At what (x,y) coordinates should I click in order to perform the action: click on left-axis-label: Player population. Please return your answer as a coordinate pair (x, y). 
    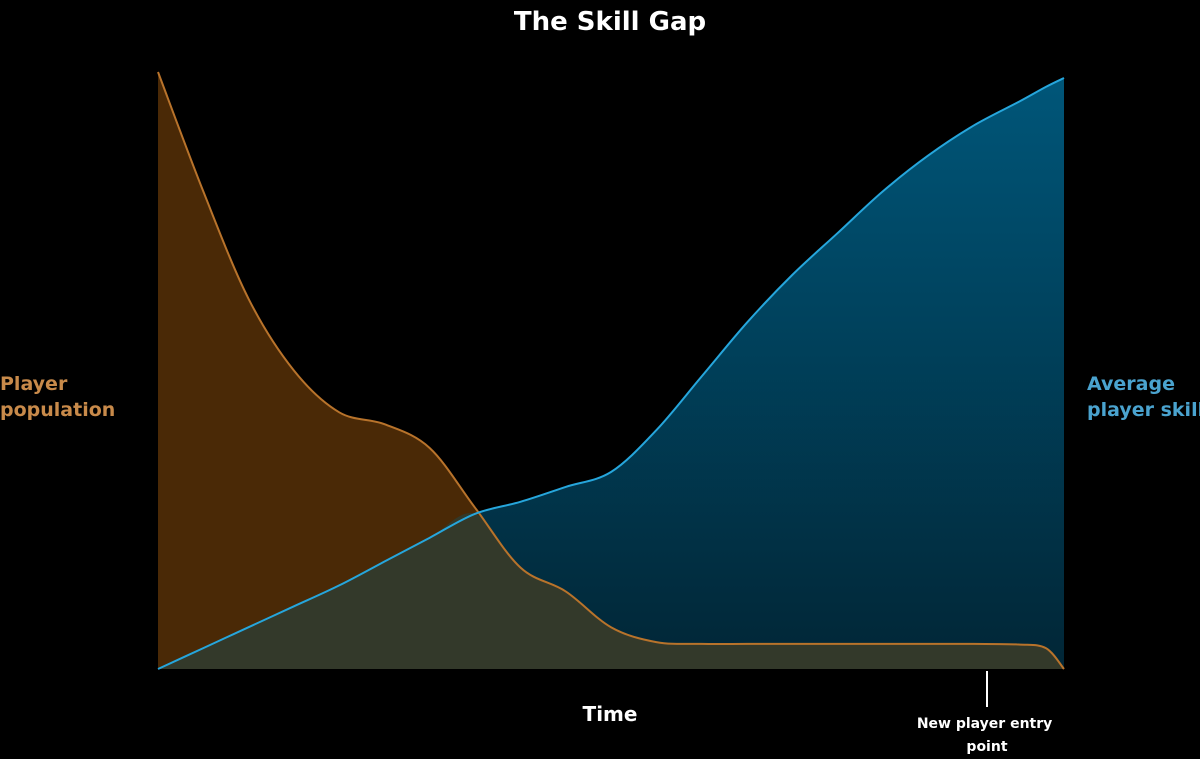
    Looking at the image, I should click on (57, 397).